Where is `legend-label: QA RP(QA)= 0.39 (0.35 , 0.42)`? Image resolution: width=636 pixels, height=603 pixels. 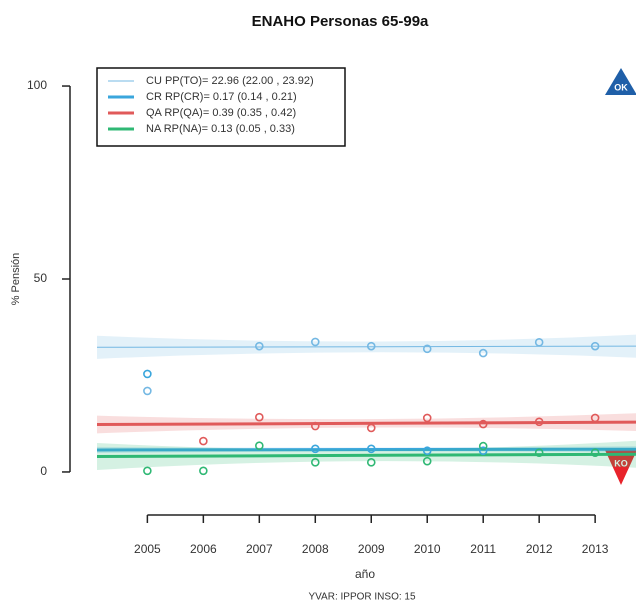
legend-label: QA RP(QA)= 0.39 (0.35 , 0.42) is located at coordinates (221, 113).